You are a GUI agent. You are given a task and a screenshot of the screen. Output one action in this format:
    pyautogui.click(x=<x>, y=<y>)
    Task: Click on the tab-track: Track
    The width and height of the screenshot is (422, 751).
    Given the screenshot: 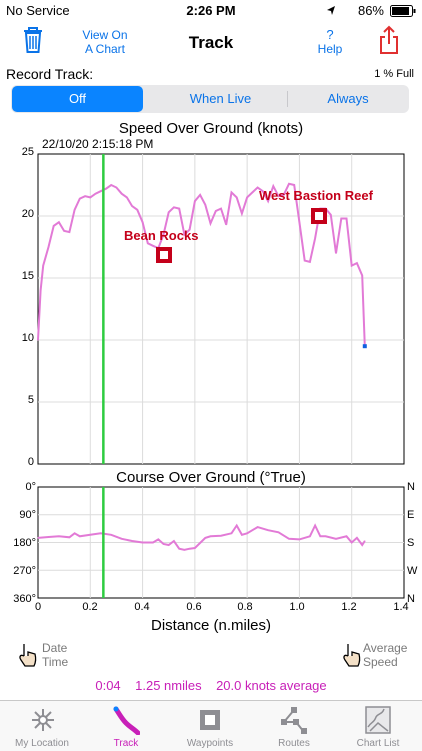 What is the action you would take?
    pyautogui.click(x=126, y=726)
    